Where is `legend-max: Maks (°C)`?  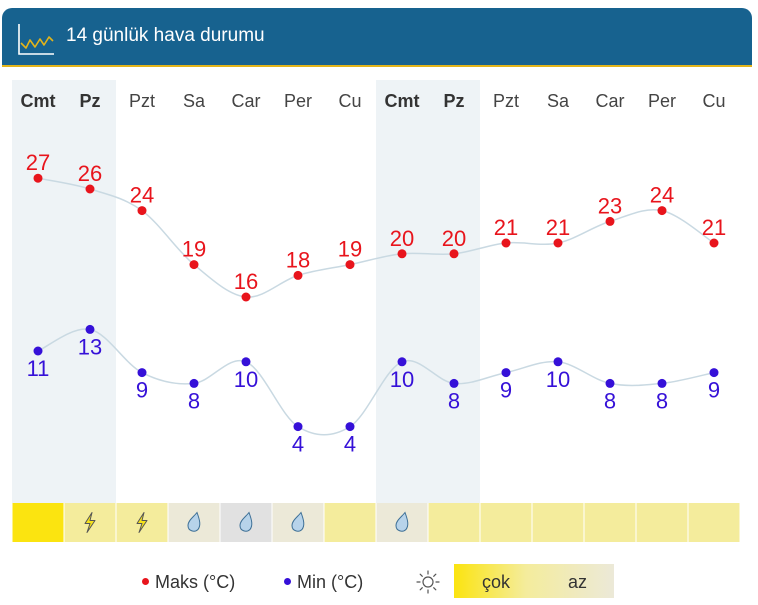
legend-max: Maks (°C) is located at coordinates (188, 582).